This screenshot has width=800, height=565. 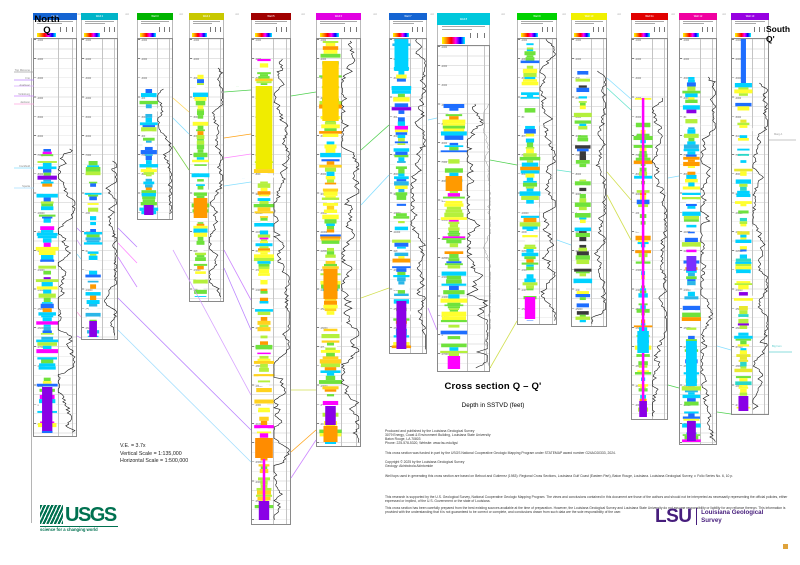 What do you see at coordinates (777, 346) in the screenshot?
I see `correlation-micro-label: Big hum` at bounding box center [777, 346].